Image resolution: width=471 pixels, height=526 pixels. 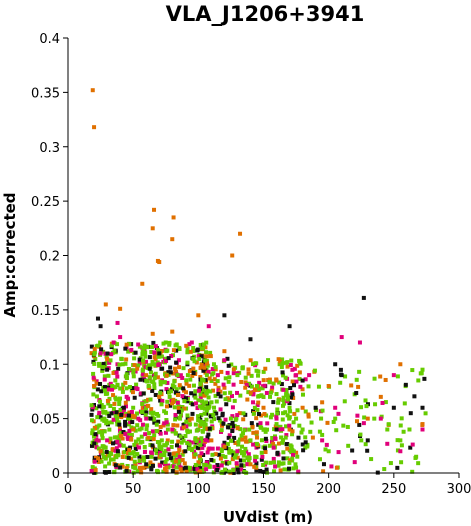 I want to click on x-tick-label: 150, so click(x=263, y=489).